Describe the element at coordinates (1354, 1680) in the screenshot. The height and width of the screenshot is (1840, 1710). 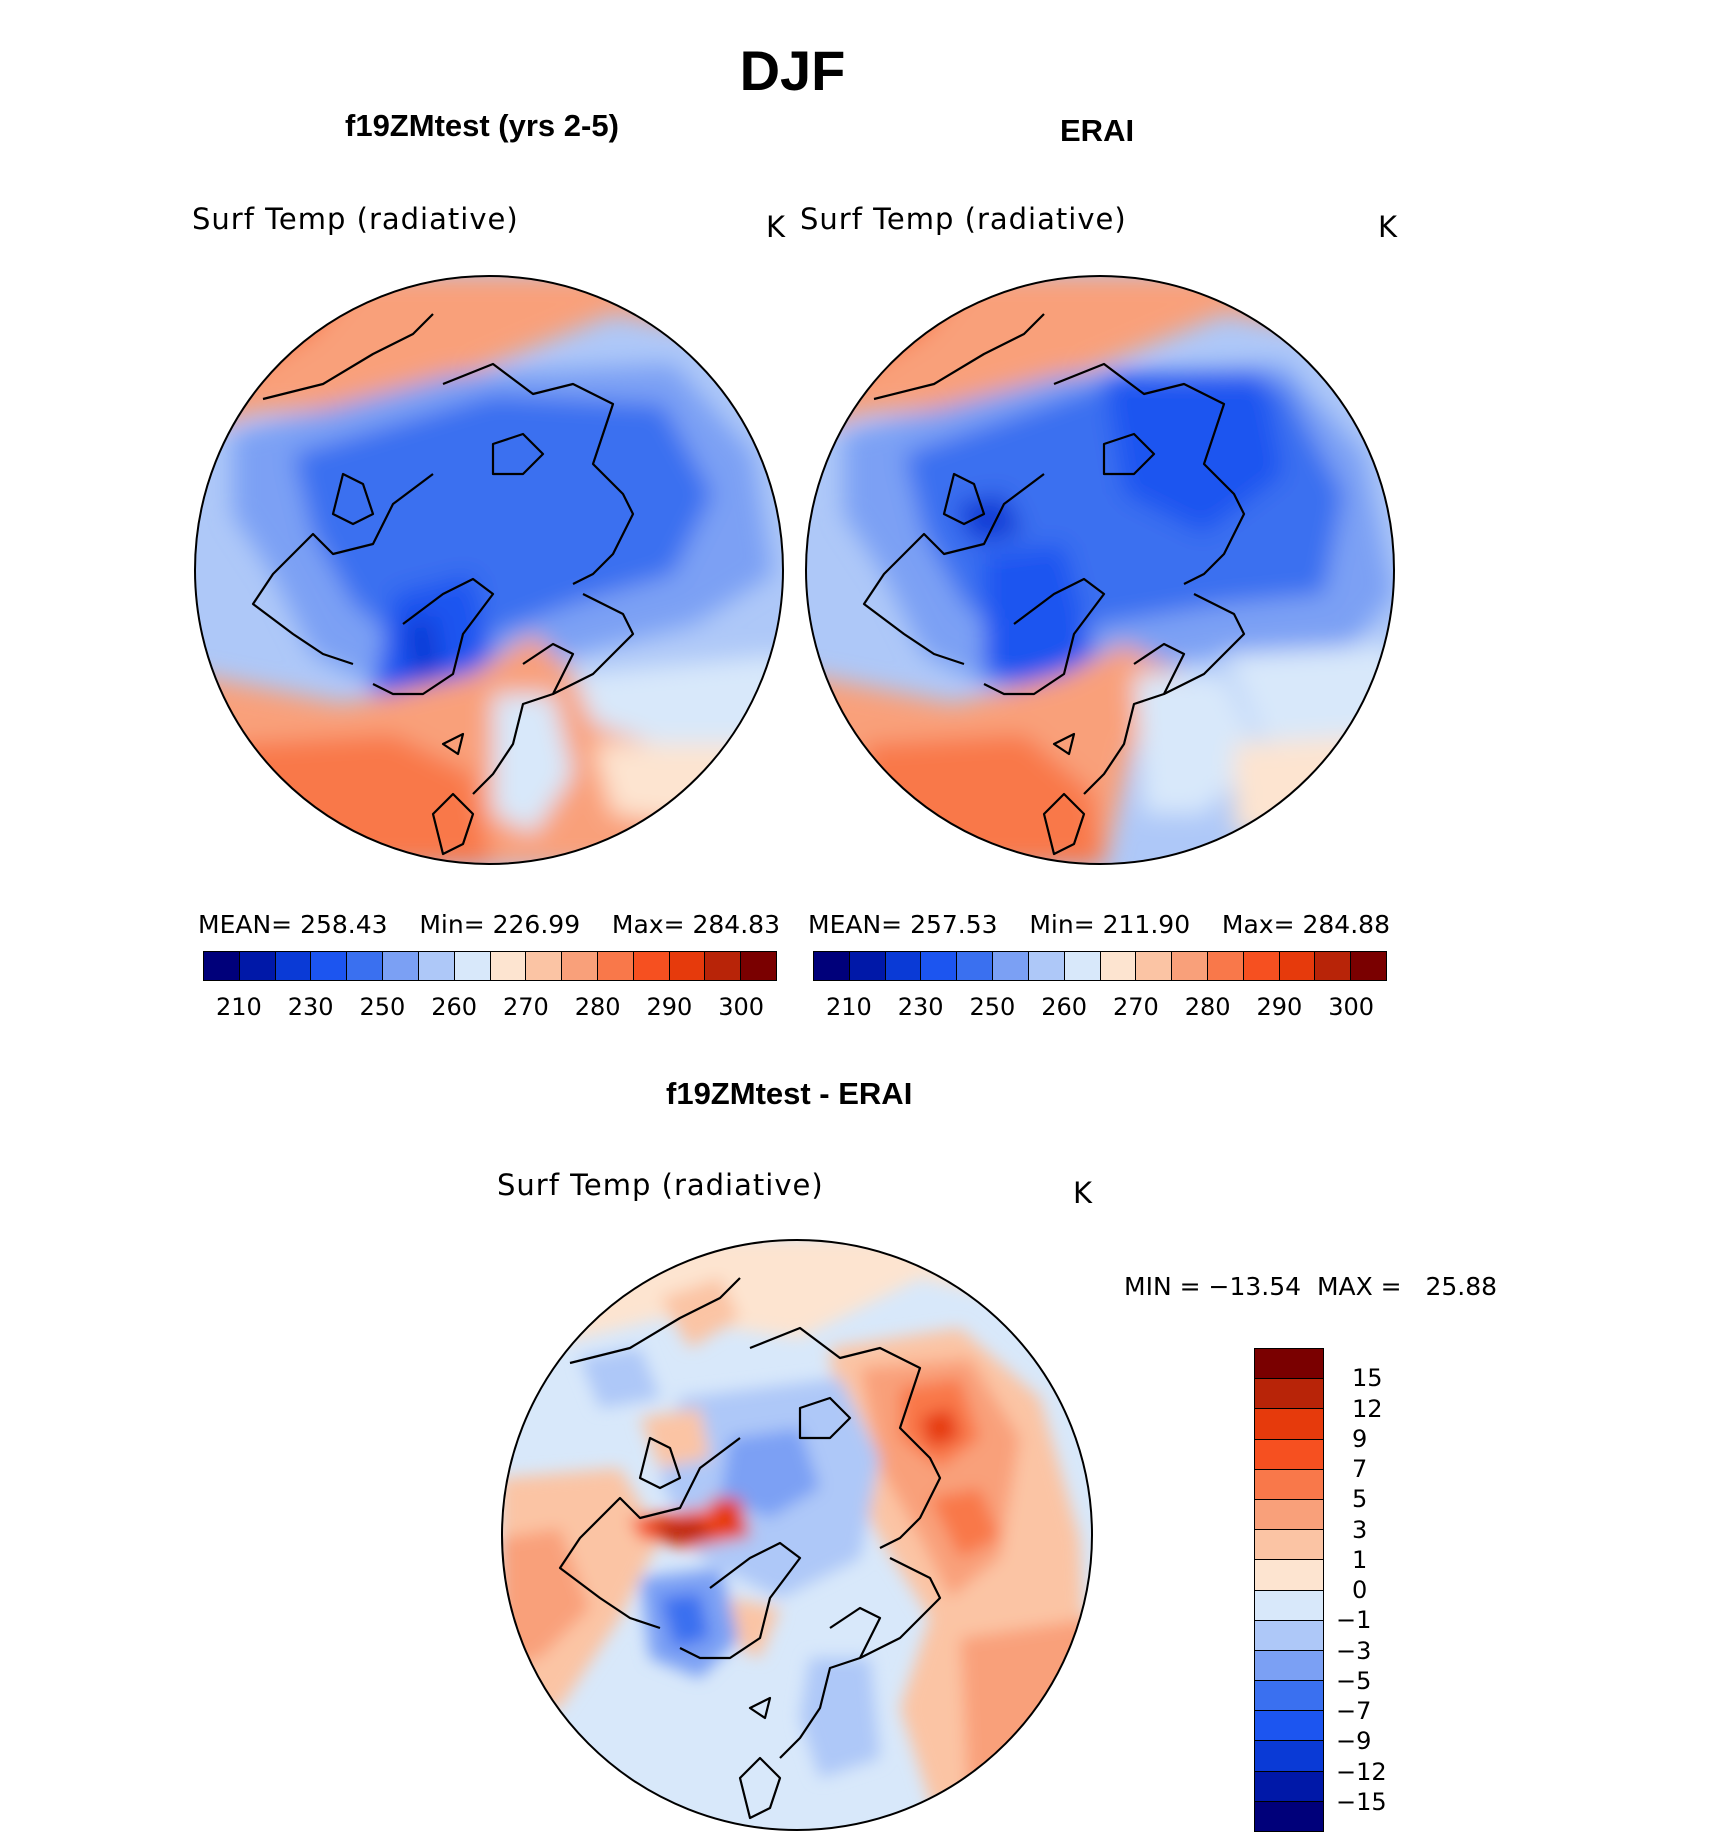
I see `colorbar-tick-label: −5` at that location.